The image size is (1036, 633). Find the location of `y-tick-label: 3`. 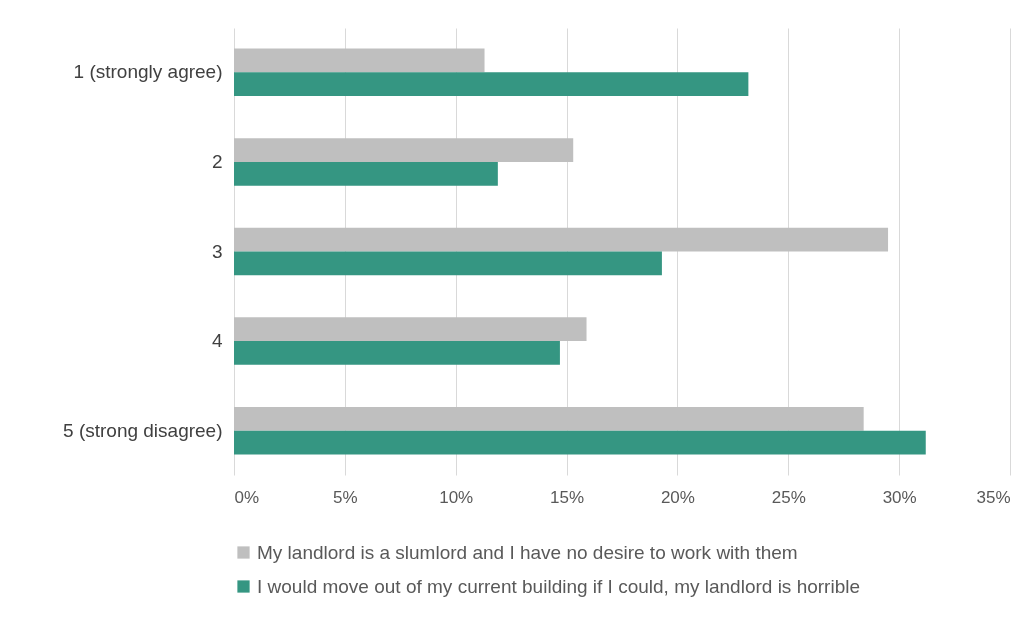

y-tick-label: 3 is located at coordinates (217, 251).